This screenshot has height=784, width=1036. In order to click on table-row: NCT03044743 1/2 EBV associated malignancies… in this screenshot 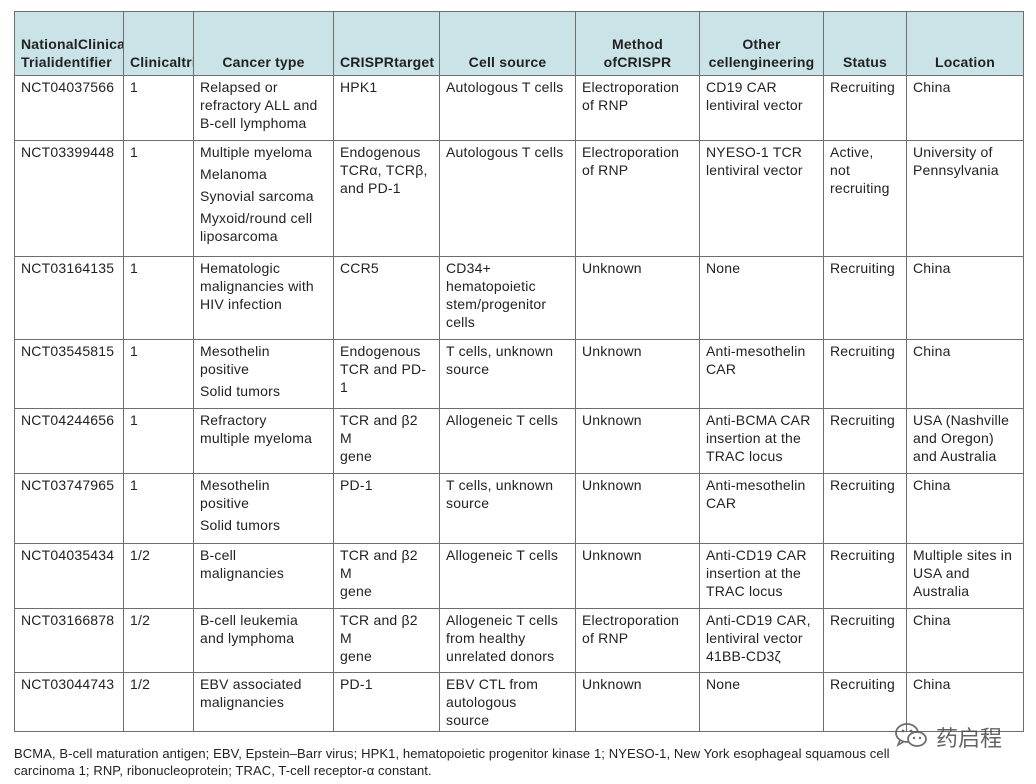, I will do `click(519, 702)`.